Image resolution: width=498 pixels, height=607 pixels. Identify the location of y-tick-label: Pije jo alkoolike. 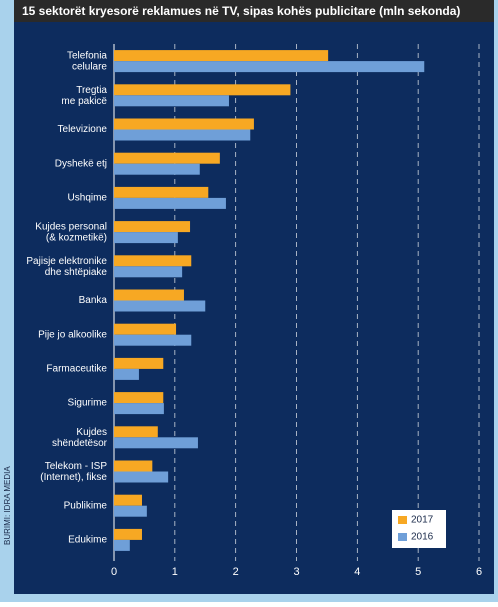
(72, 334).